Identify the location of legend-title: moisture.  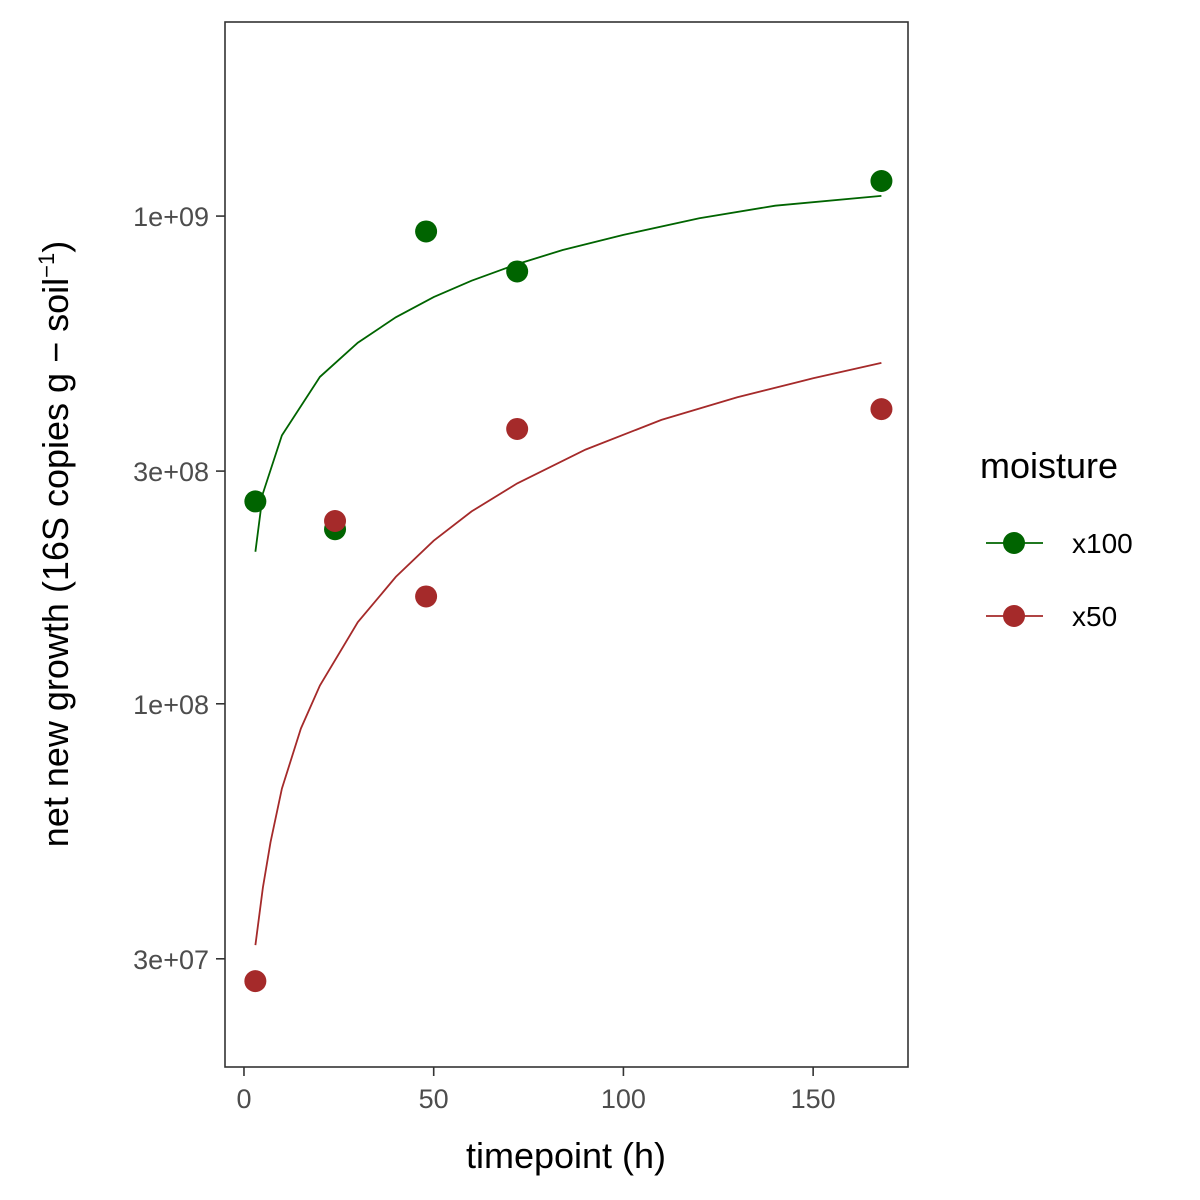
(1049, 465).